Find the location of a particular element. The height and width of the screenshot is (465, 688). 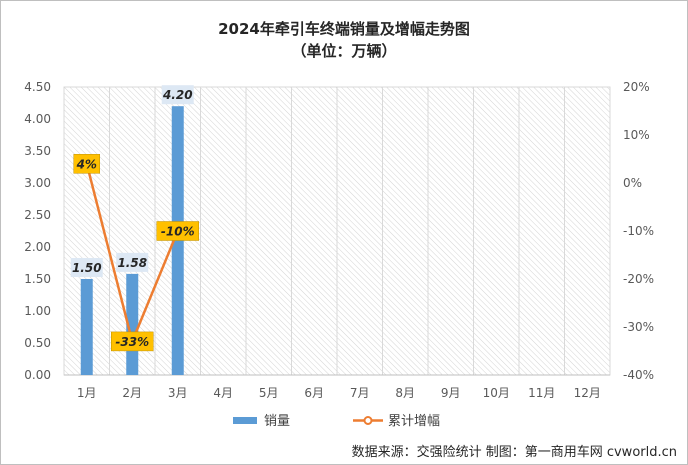

left-tick-label: 4.50 is located at coordinates (37, 87).